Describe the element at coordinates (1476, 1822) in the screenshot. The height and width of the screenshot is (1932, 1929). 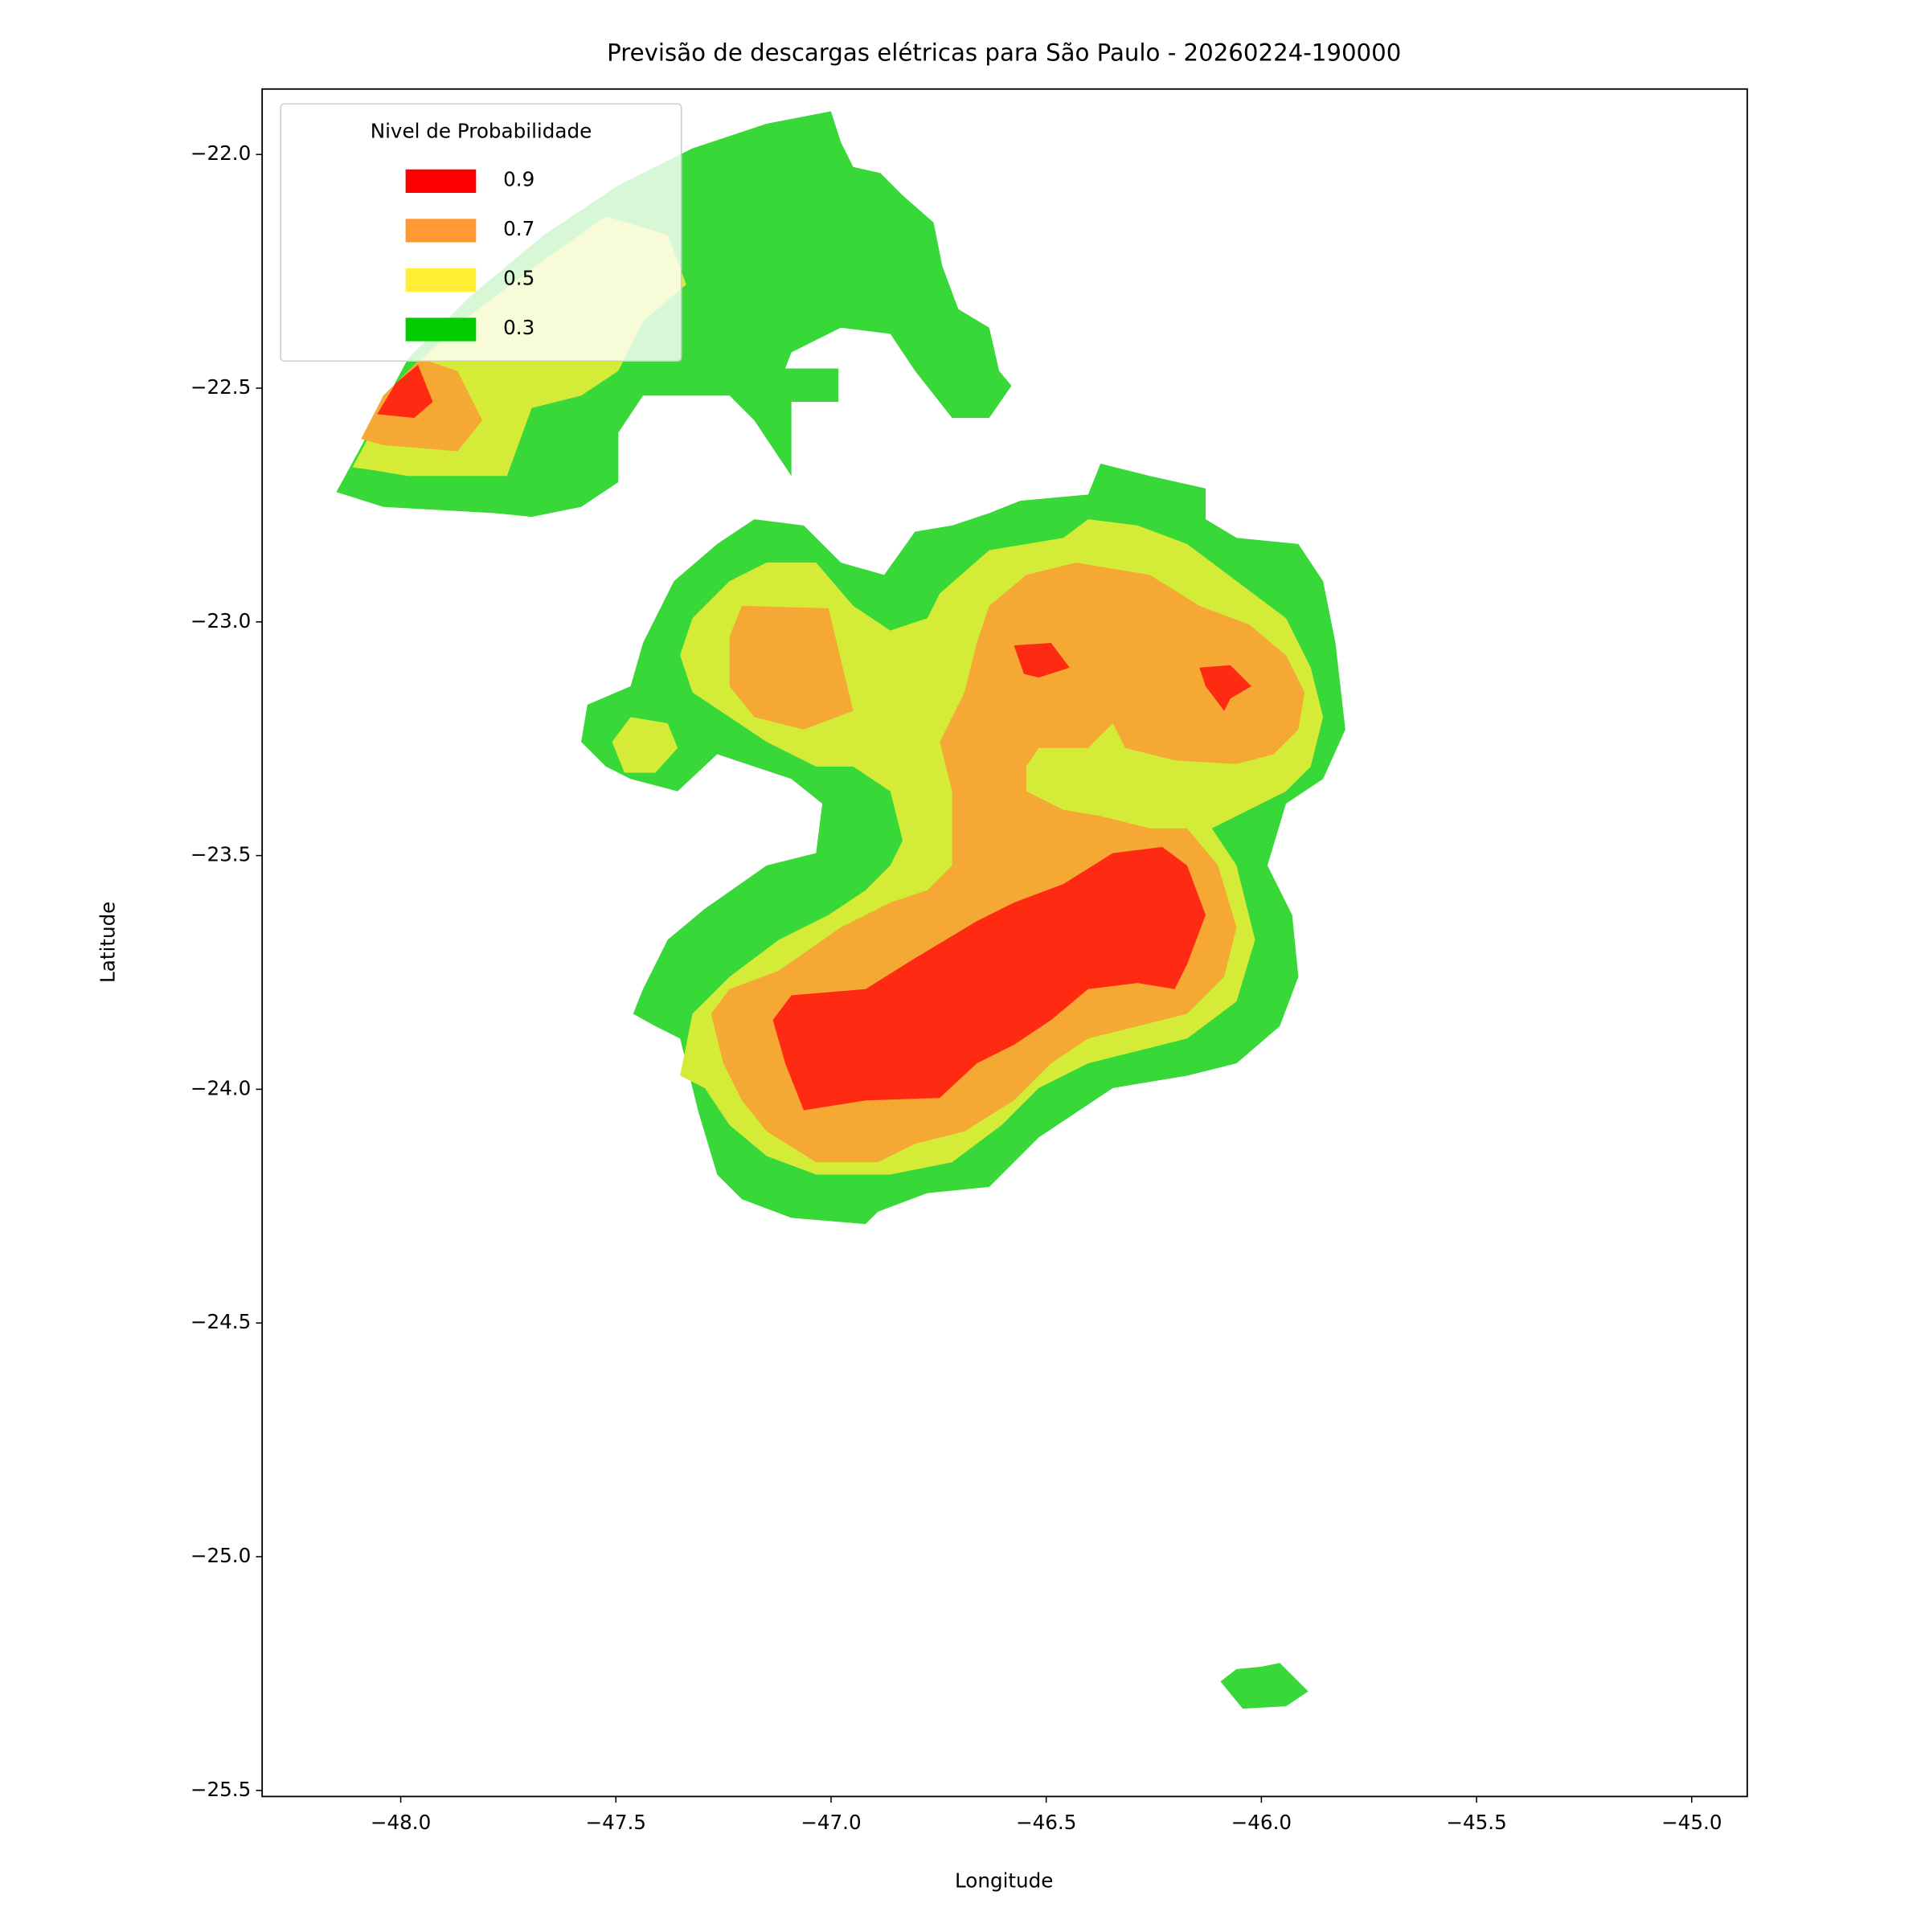
I see `x-tick-label: −45.5` at that location.